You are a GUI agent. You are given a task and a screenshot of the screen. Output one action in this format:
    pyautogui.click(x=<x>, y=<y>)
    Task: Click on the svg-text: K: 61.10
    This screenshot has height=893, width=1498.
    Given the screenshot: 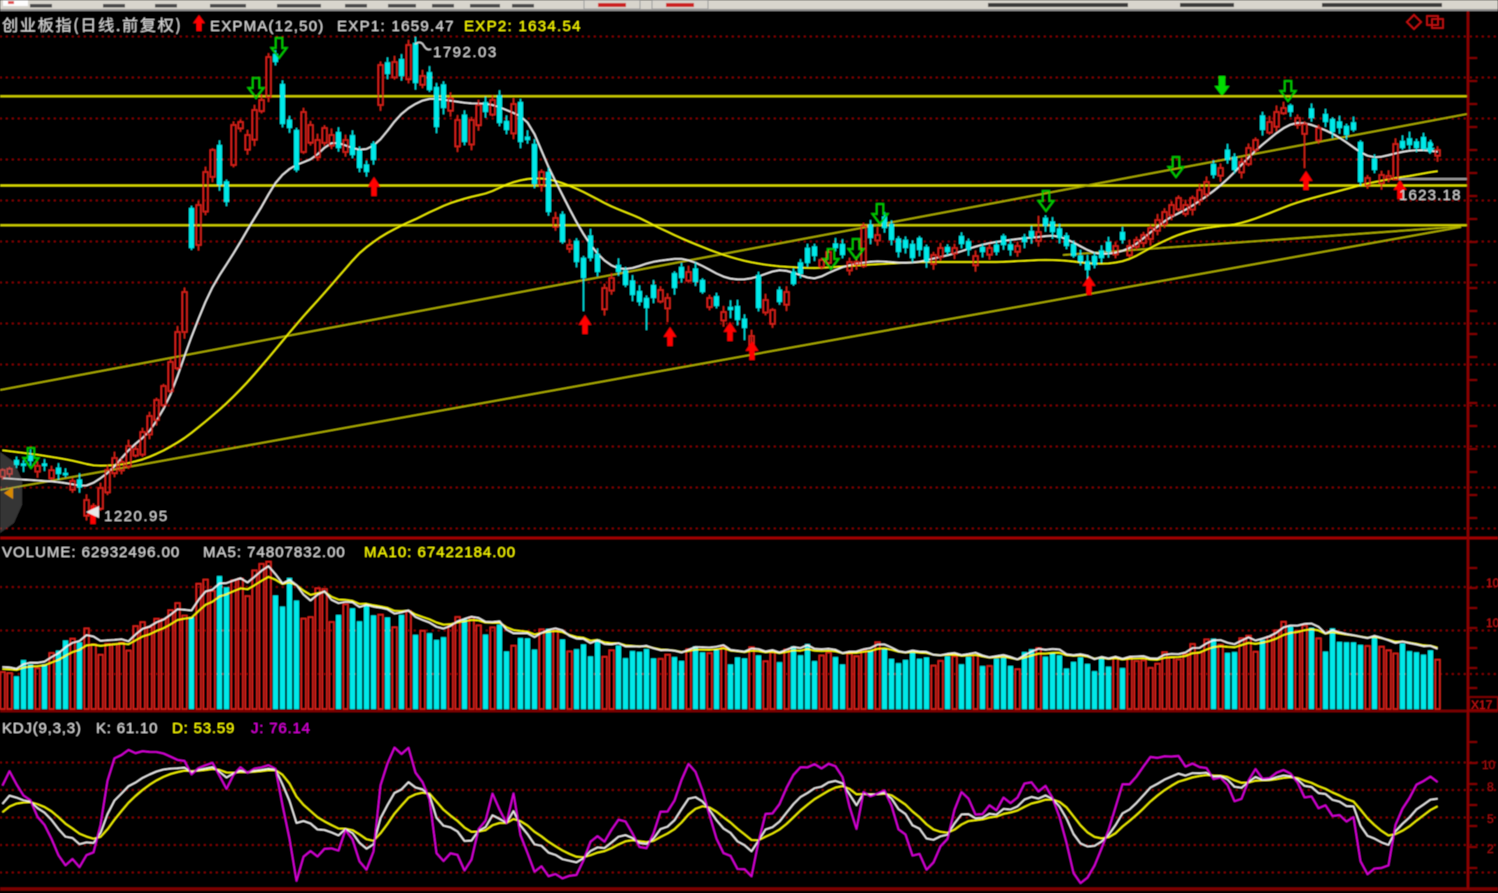 What is the action you would take?
    pyautogui.click(x=127, y=728)
    